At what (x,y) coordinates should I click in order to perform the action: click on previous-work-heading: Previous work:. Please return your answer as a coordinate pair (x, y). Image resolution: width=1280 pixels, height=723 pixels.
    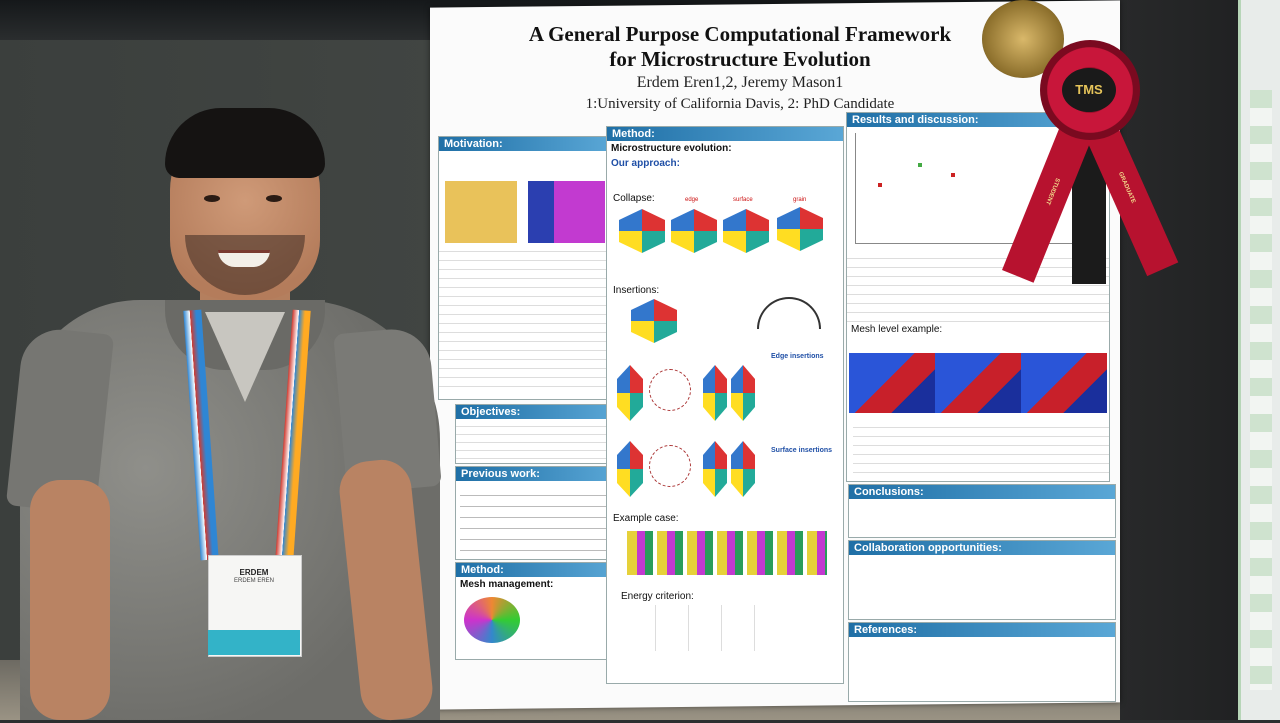
    Looking at the image, I should click on (537, 474).